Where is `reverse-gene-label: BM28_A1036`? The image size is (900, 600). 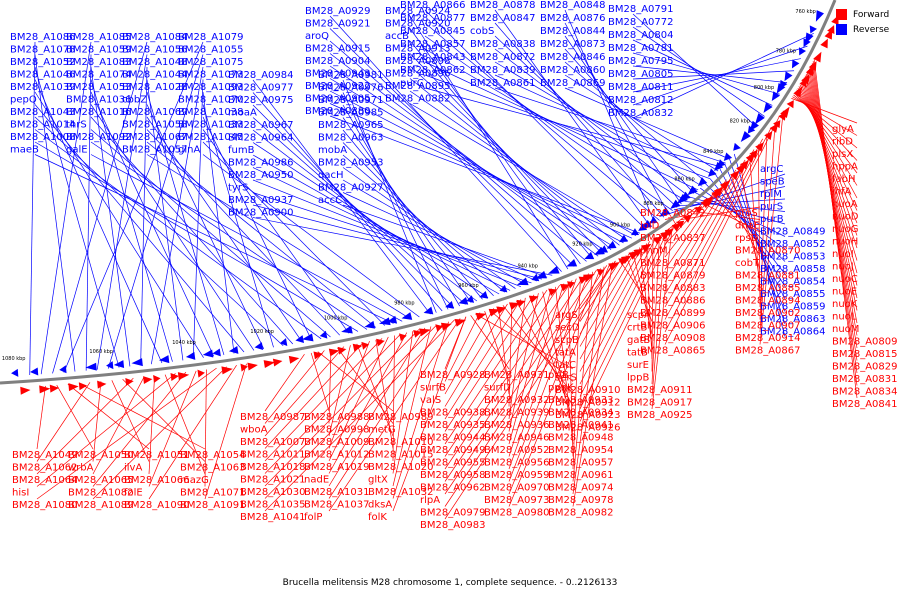
reverse-gene-label: BM28_A1036 is located at coordinates (99, 100).